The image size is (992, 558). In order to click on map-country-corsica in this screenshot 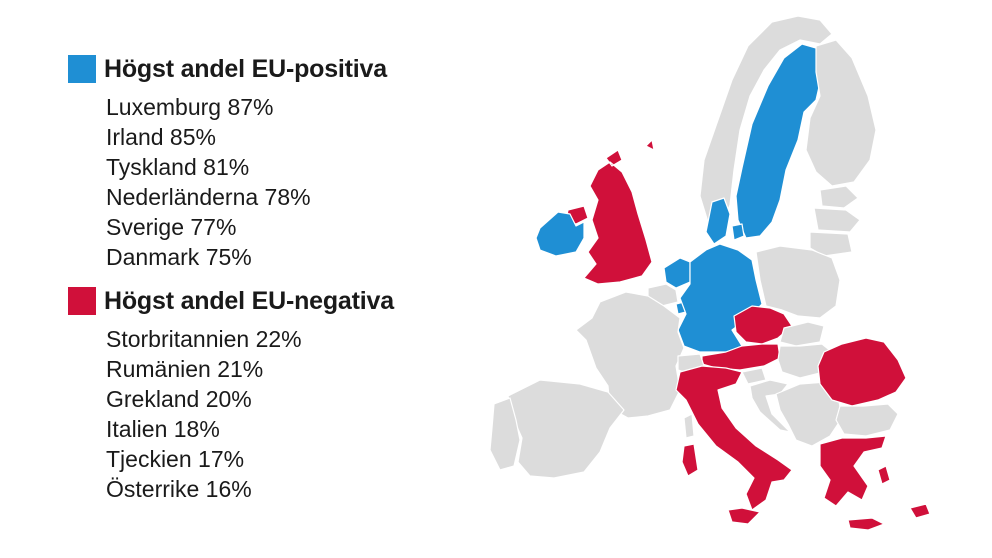, I will do `click(689, 426)`.